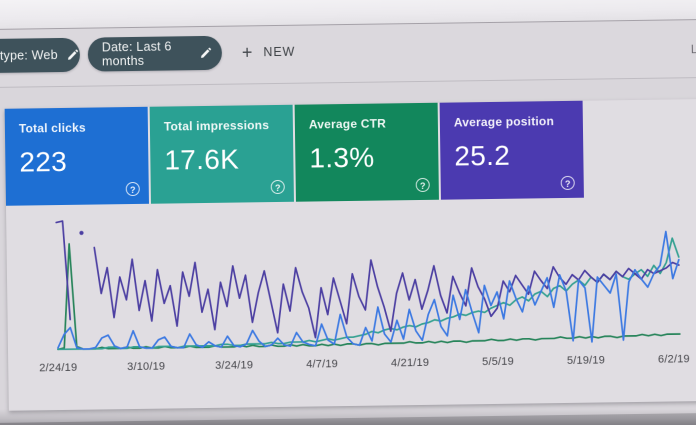  I want to click on x-axis-label: 5/5/19, so click(498, 362).